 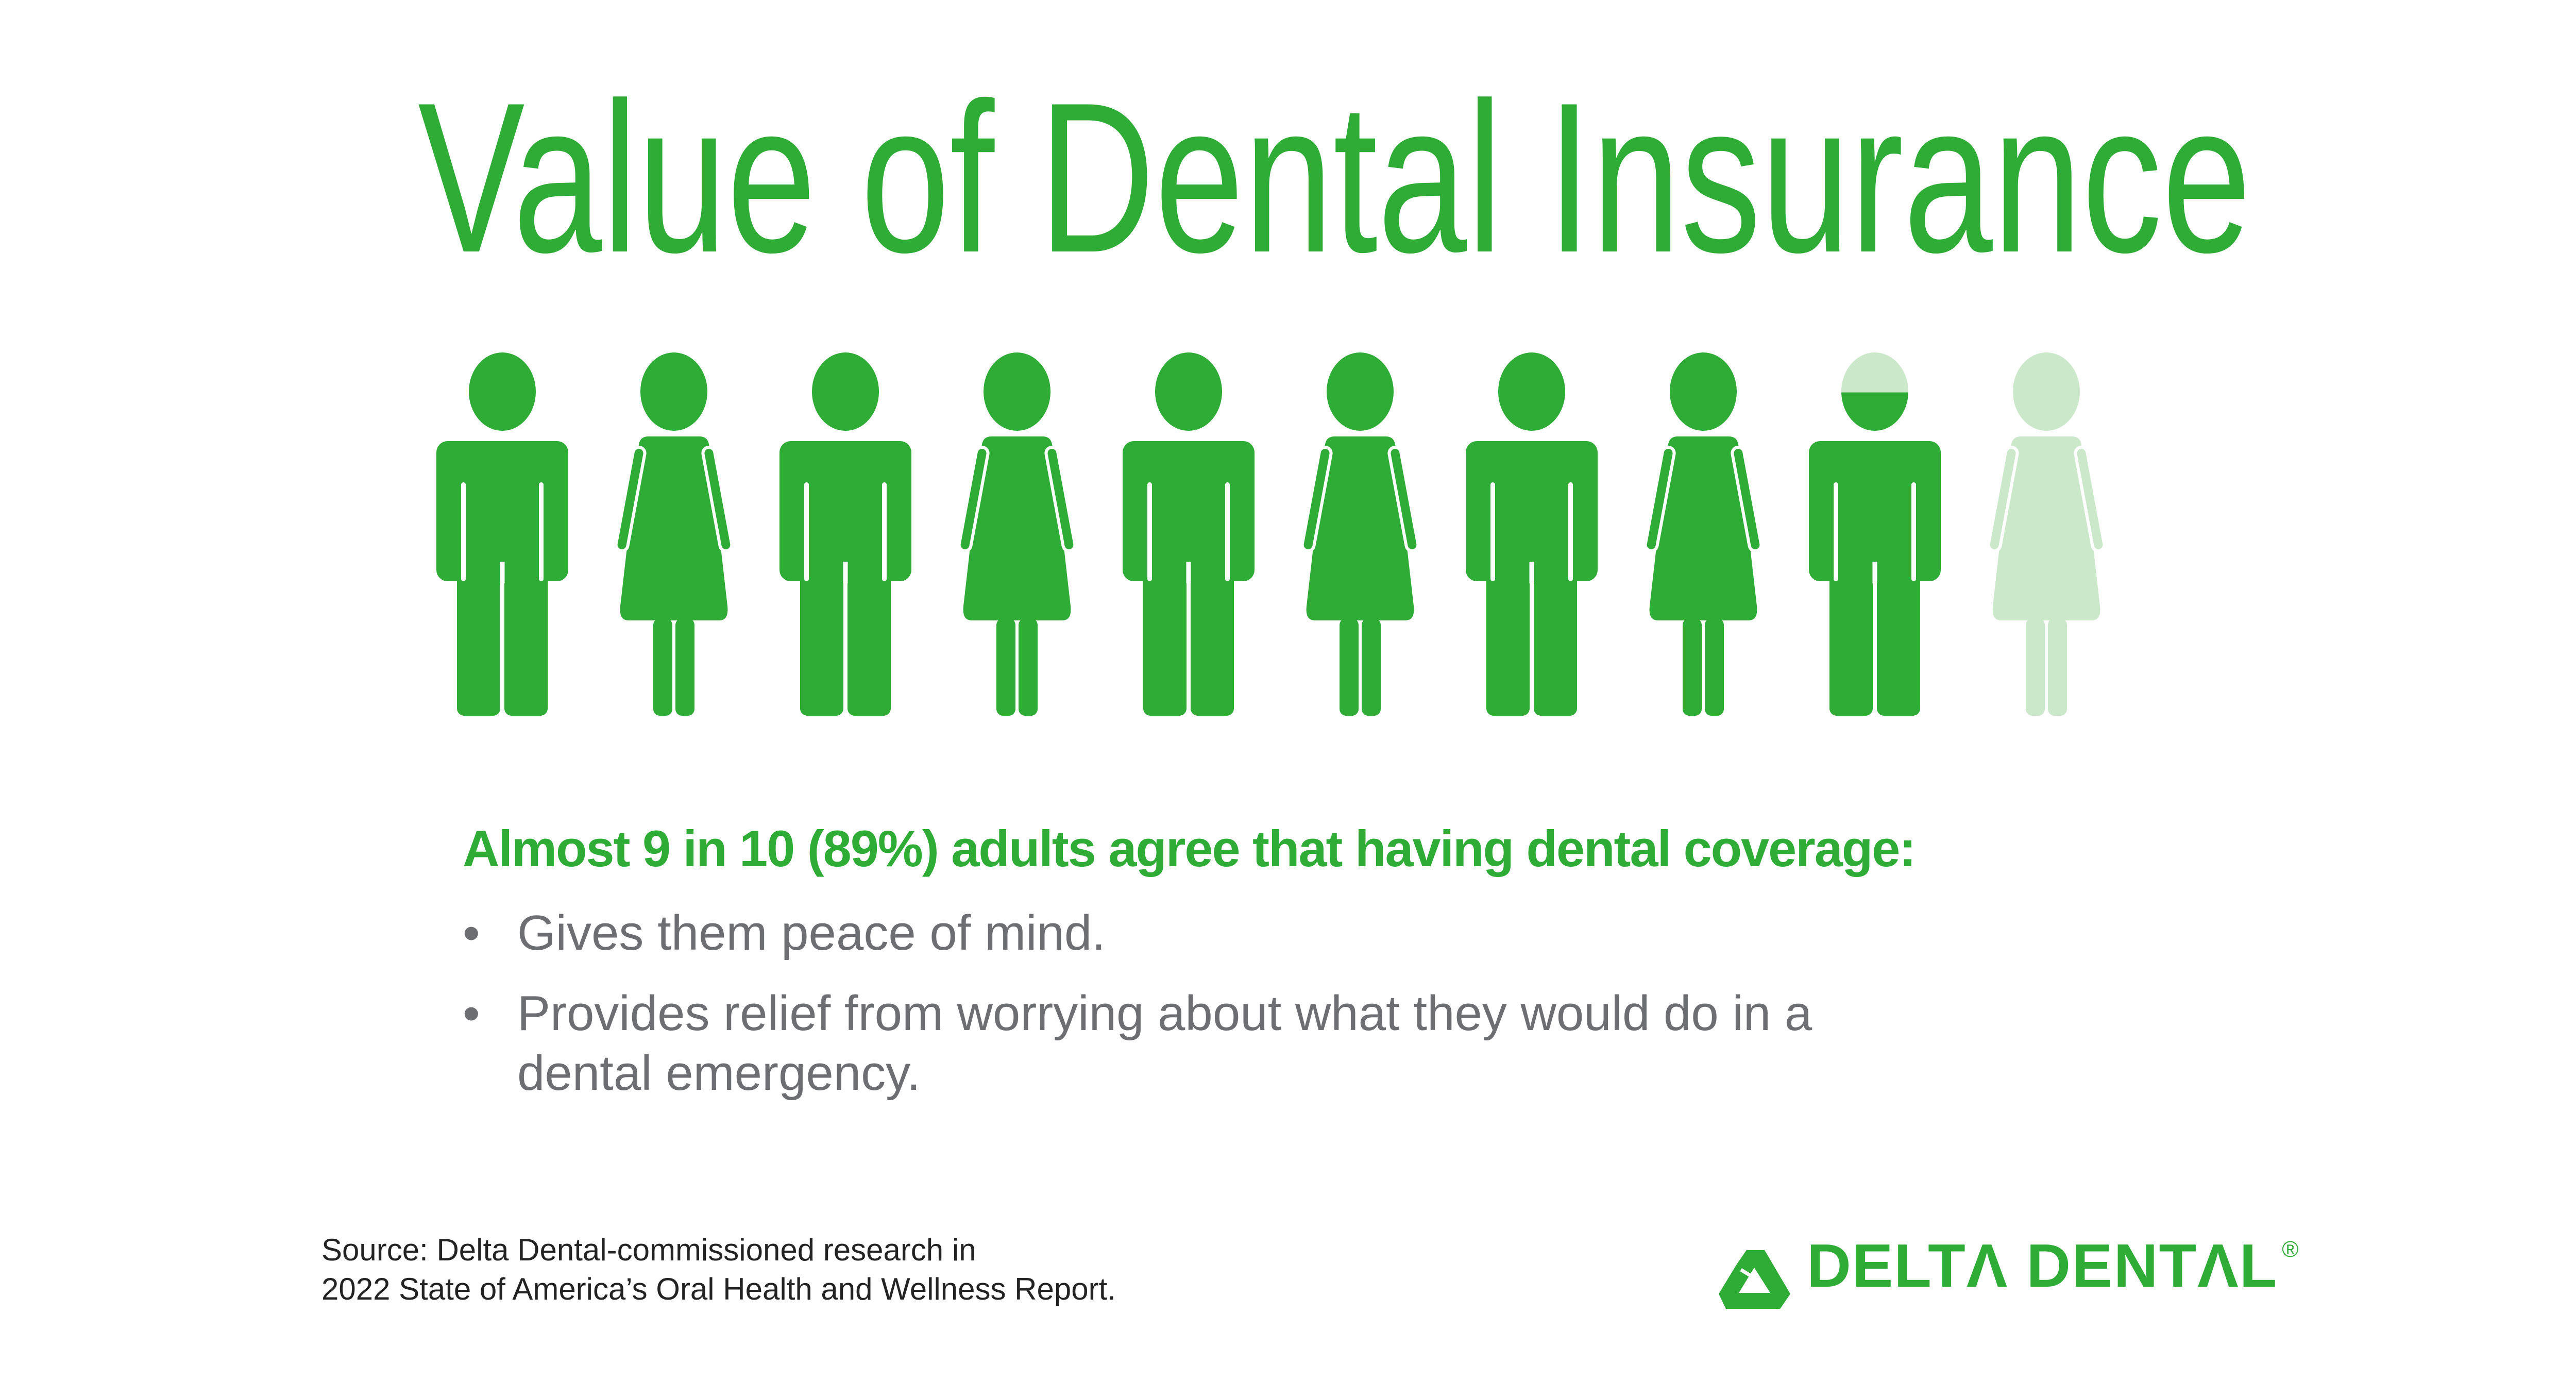 I want to click on person-icon-4-female-filled, so click(x=1017, y=534).